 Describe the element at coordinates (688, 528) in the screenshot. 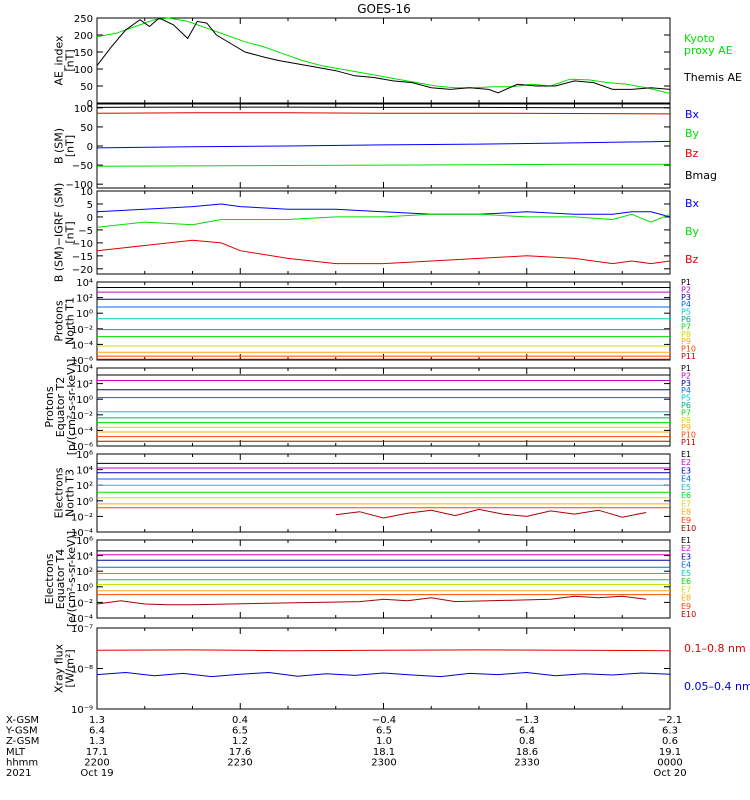

I see `legend-entry: E10` at that location.